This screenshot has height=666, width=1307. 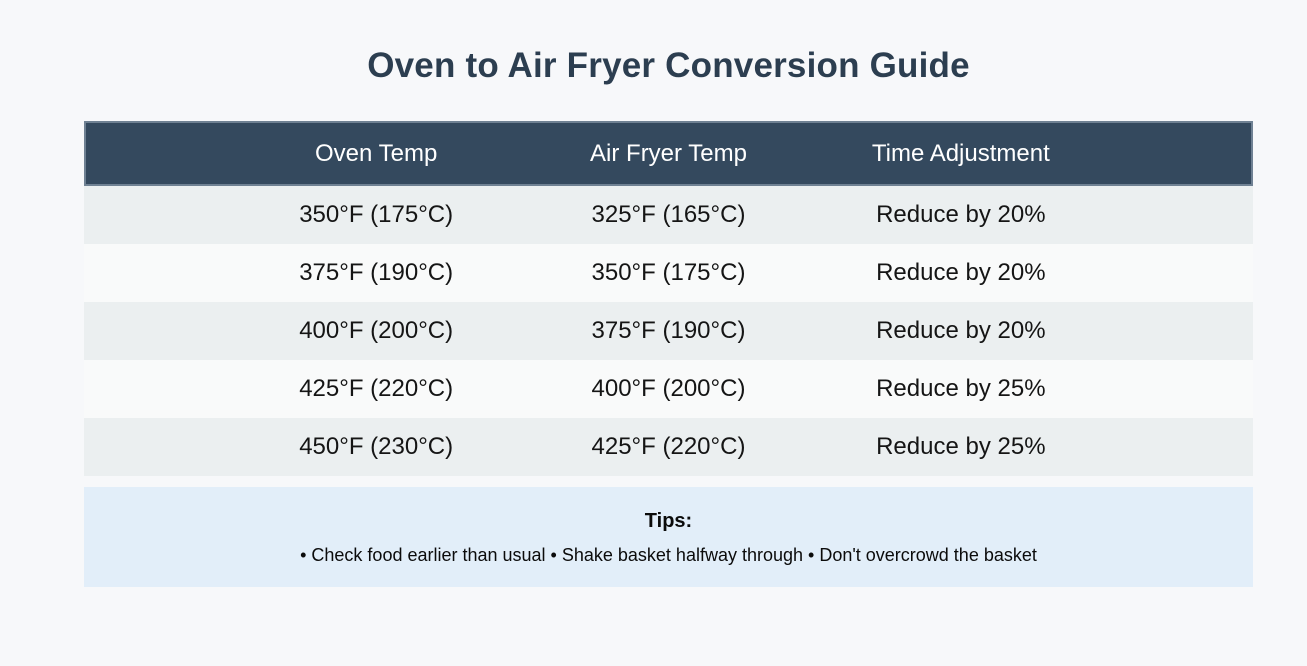 What do you see at coordinates (376, 388) in the screenshot?
I see `cell-oven-temp: 425°F (220°C)` at bounding box center [376, 388].